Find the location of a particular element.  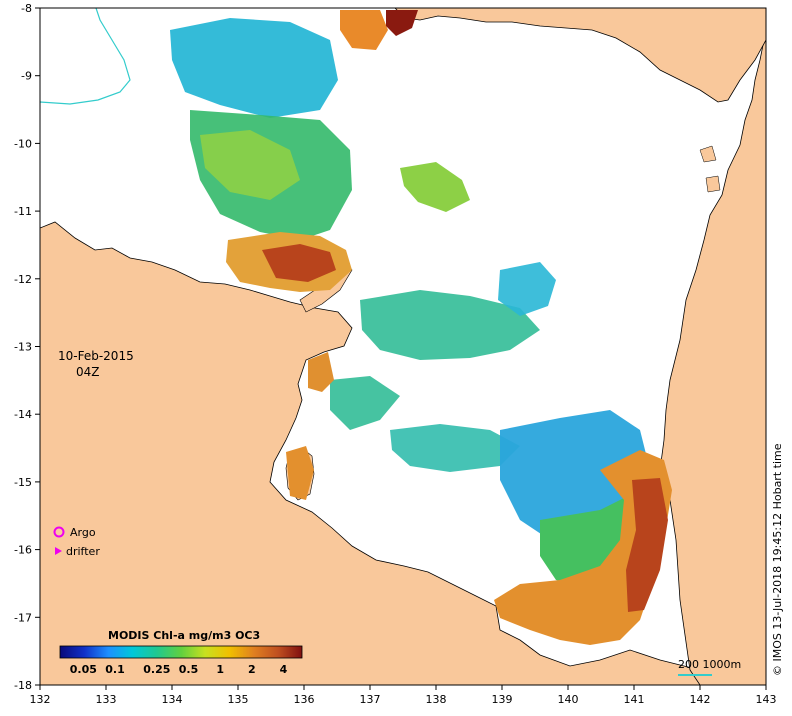

lat-tick-label: -15 is located at coordinates (23, 482).